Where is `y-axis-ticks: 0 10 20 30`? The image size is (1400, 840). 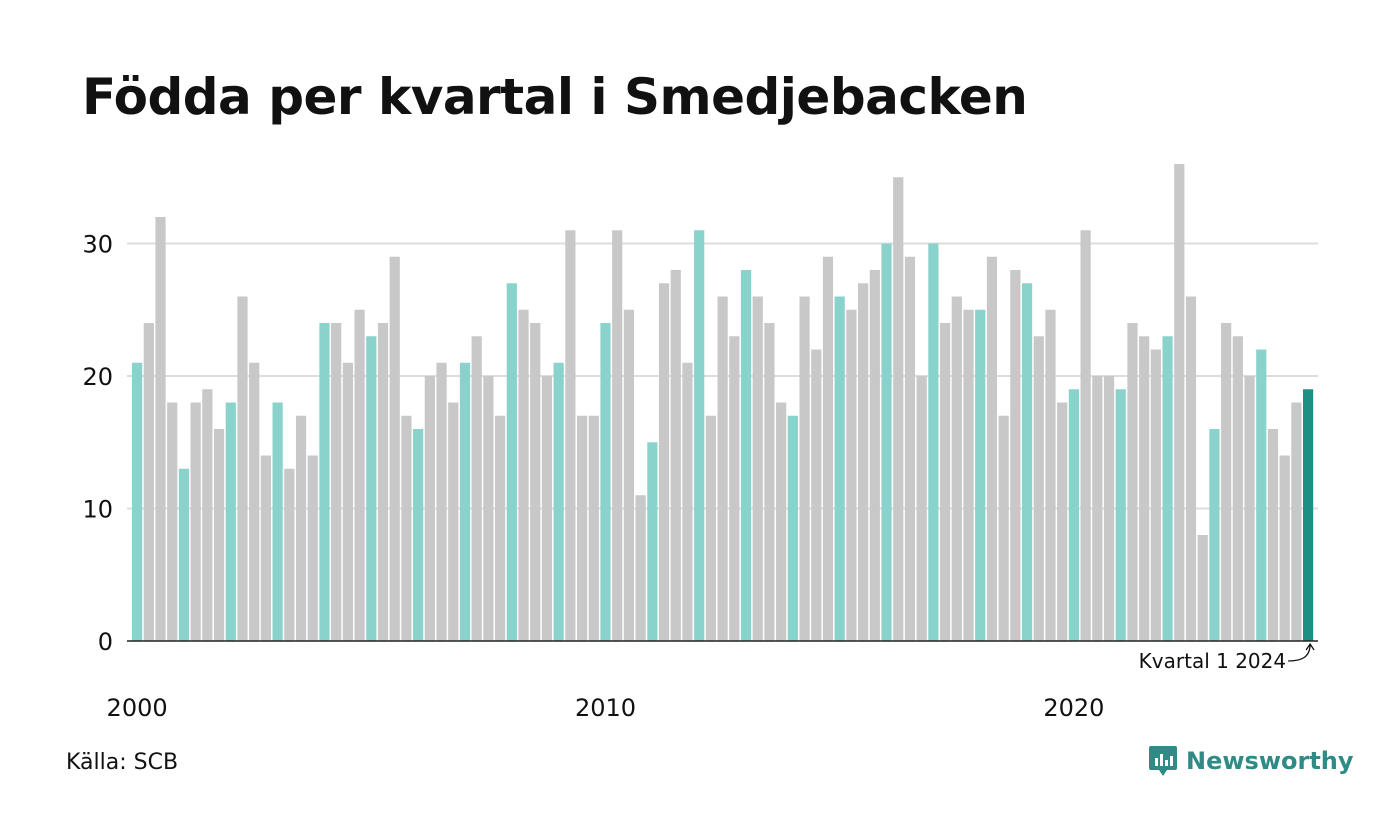
y-axis-ticks: 0 10 20 30 is located at coordinates (97, 444).